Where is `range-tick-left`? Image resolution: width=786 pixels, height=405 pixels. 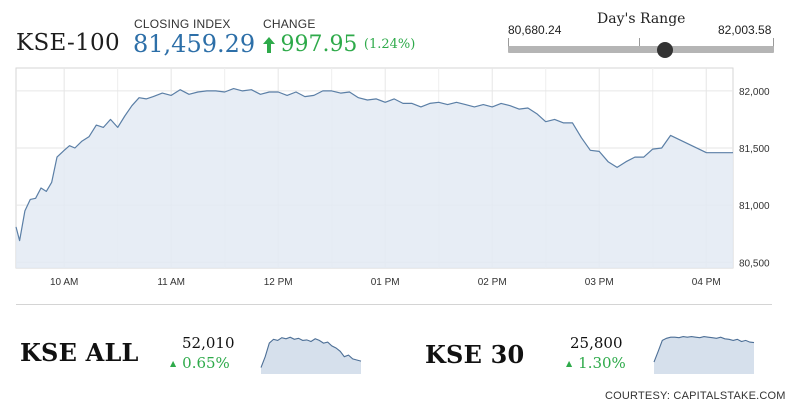
range-tick-left is located at coordinates (508, 43).